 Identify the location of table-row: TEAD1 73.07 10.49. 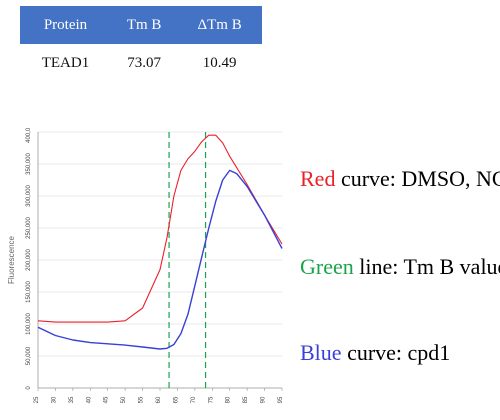
(141, 63).